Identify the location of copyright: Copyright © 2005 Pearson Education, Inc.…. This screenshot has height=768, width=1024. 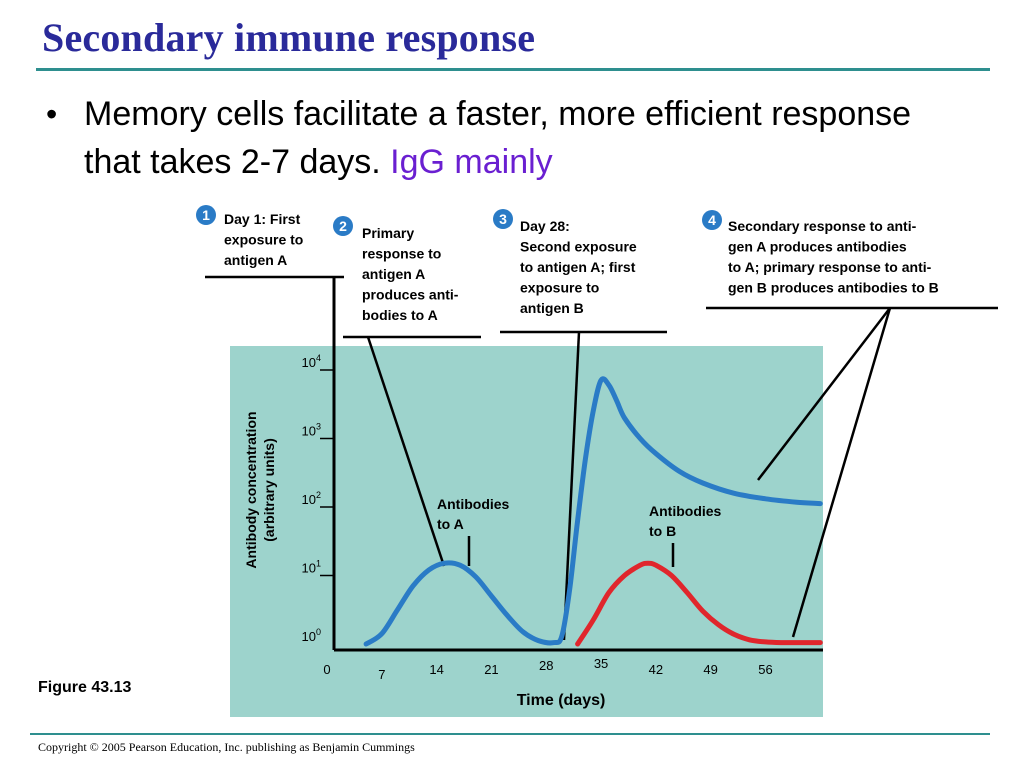
(226, 747).